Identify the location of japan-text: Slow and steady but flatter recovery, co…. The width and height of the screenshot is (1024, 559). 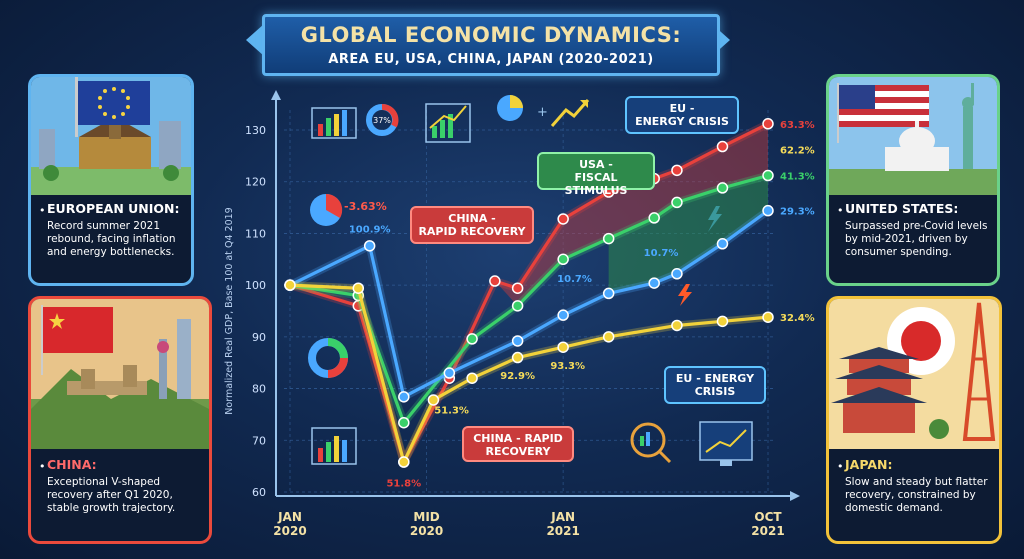
(916, 494).